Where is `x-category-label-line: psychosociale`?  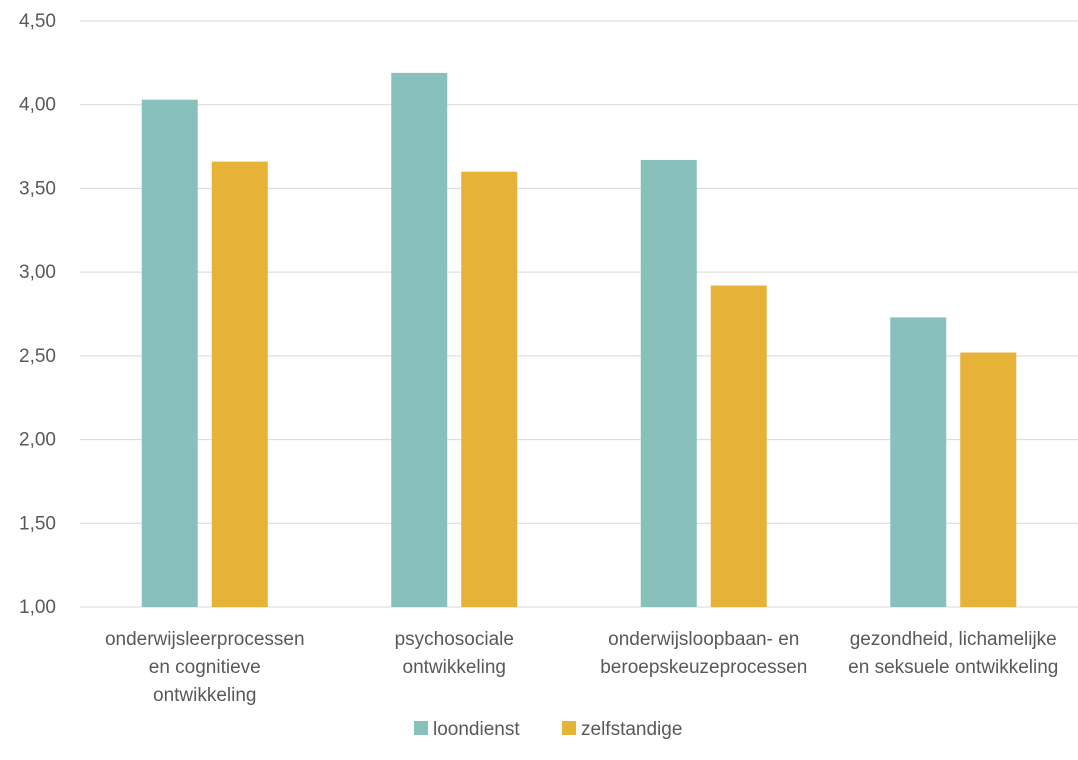 x-category-label-line: psychosociale is located at coordinates (454, 639).